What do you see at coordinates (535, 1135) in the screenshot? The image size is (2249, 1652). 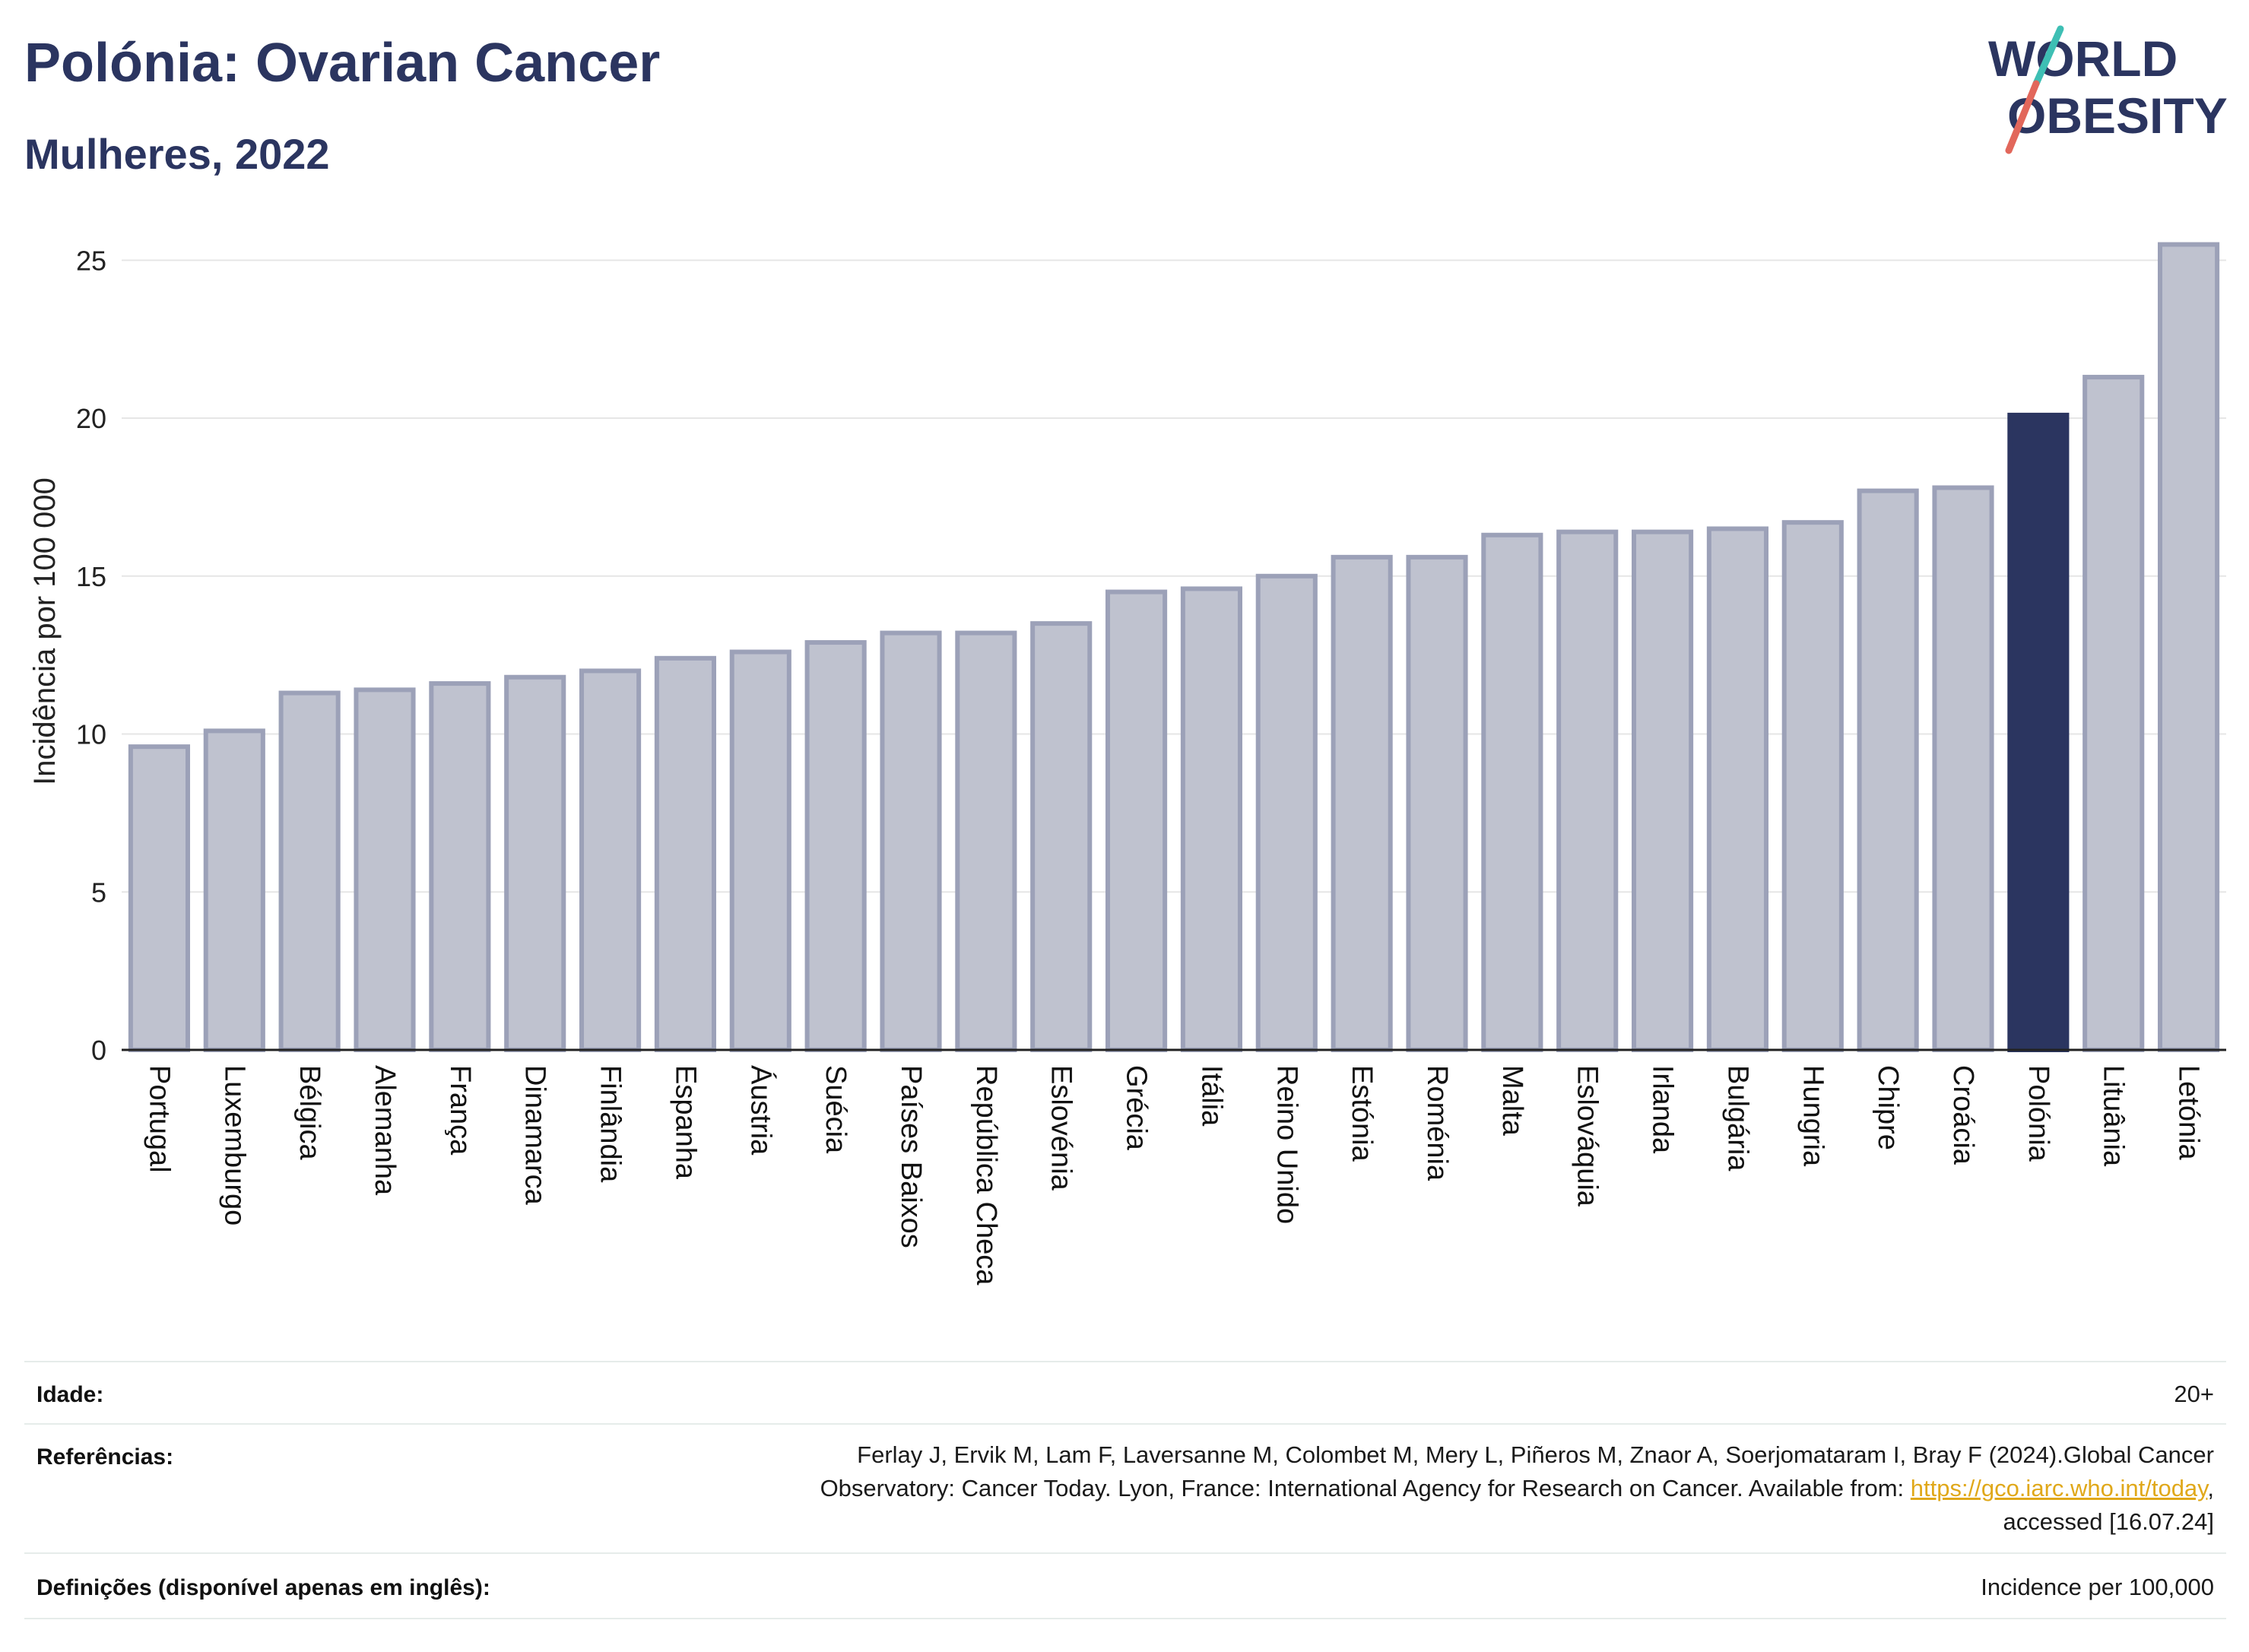 I see `x-tick-label: Dinamarca` at bounding box center [535, 1135].